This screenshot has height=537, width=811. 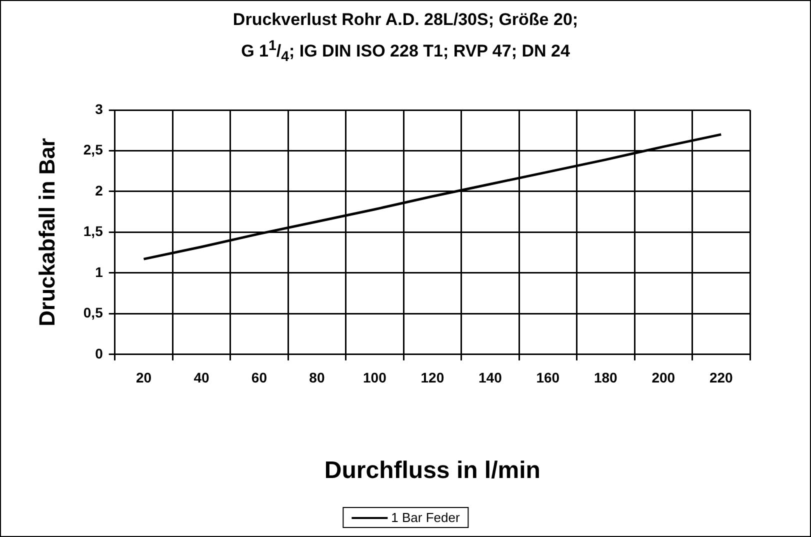 What do you see at coordinates (93, 312) in the screenshot?
I see `y-tick-label: 0,5` at bounding box center [93, 312].